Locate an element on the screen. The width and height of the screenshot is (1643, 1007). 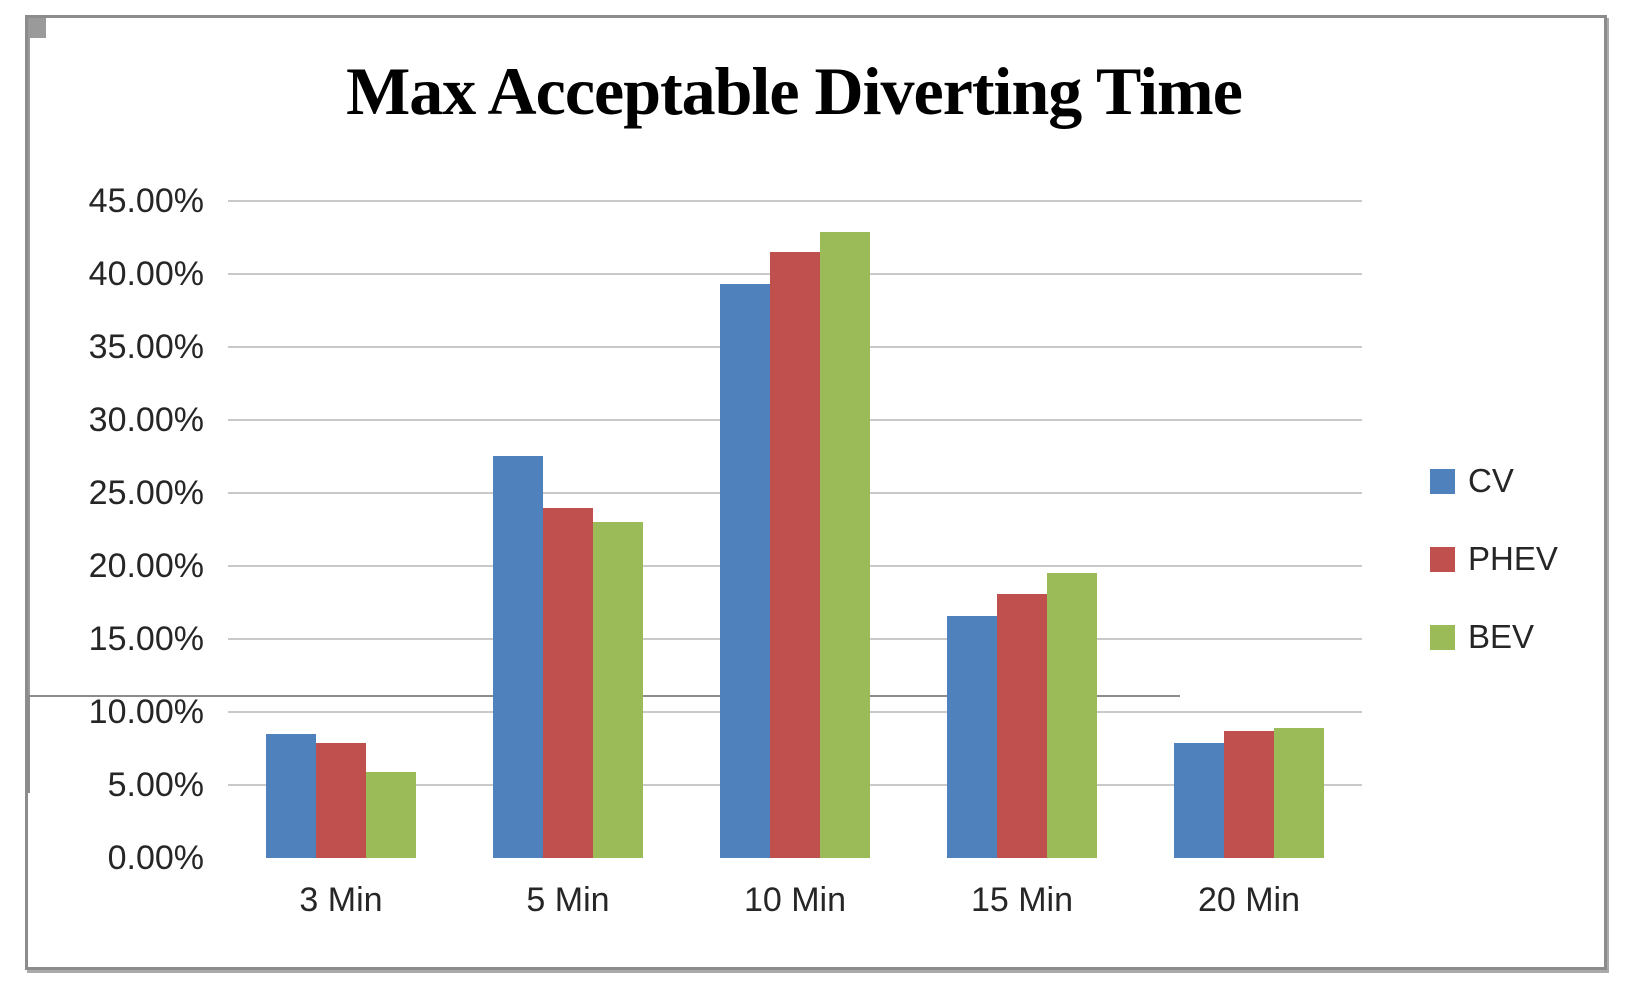
x-tick-label: 20 Min is located at coordinates (1249, 900).